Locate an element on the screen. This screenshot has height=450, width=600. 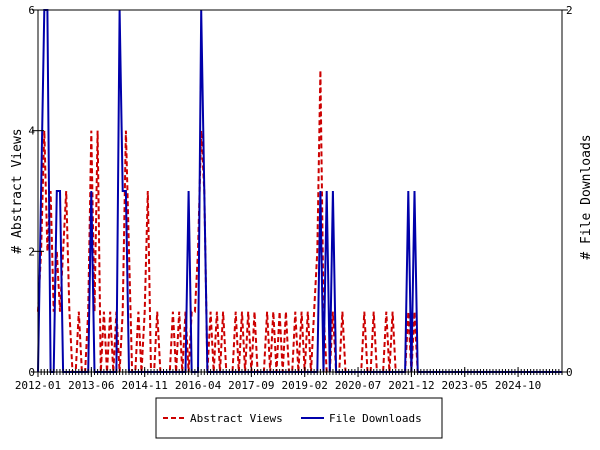
legend-label-abstract-views: Abstract Views is located at coordinates (236, 418).